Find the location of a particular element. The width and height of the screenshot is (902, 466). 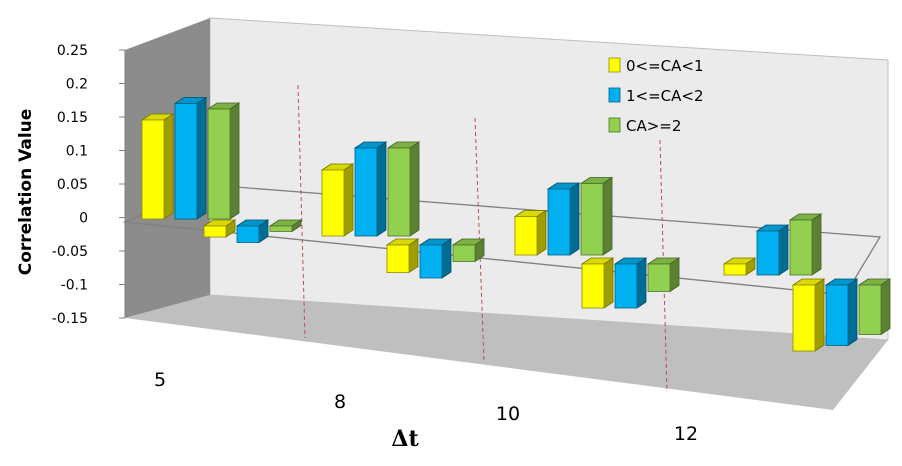

legend-label: 1<=CA<2 is located at coordinates (665, 96).